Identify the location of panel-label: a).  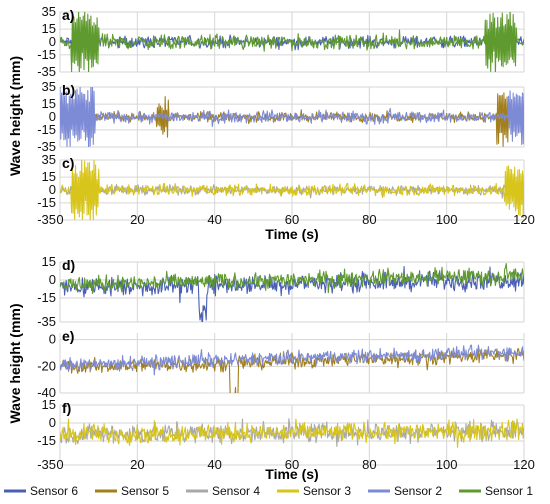
(68, 15).